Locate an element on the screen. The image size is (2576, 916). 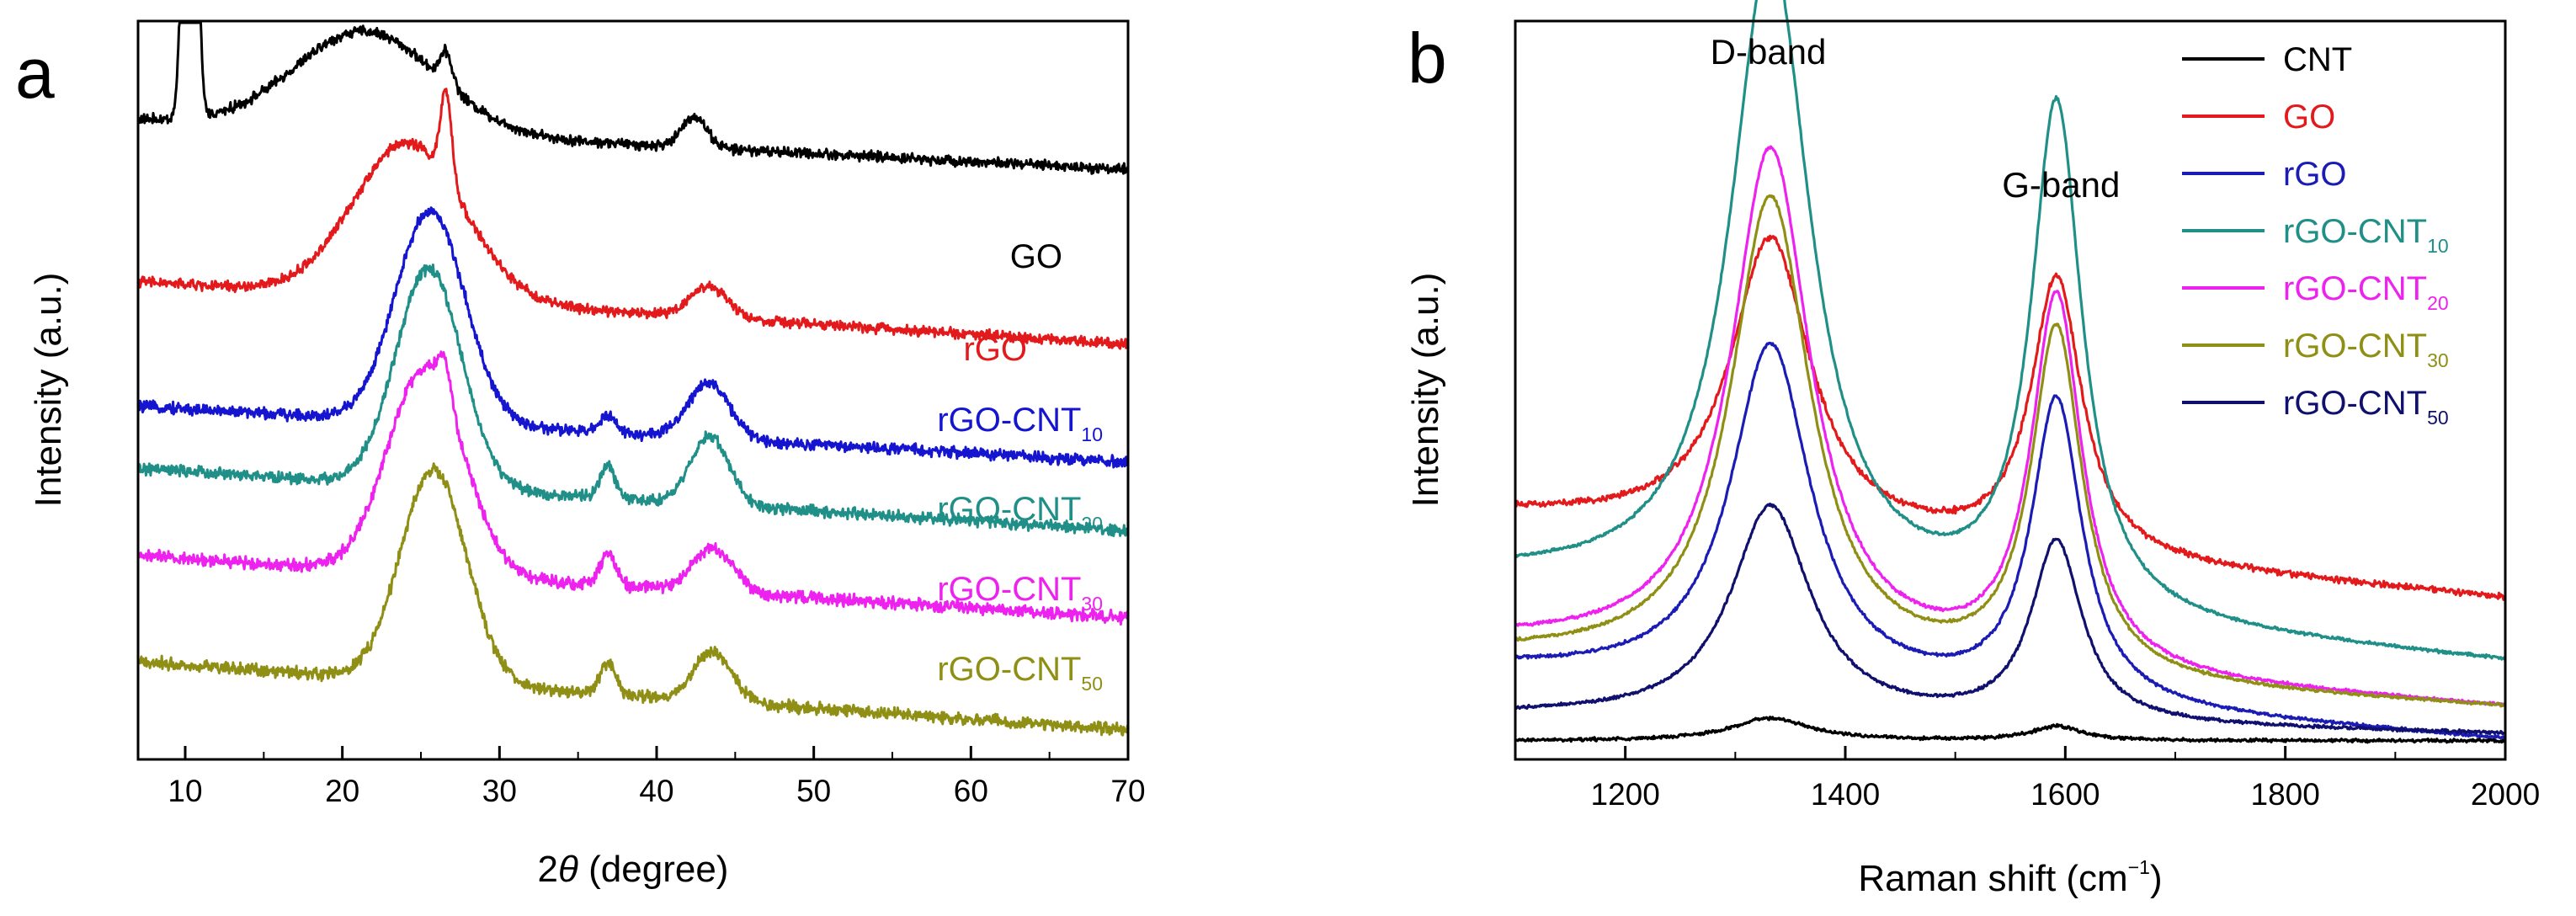
panel-a-x-axis-label: 2θ (degree) is located at coordinates (633, 870).